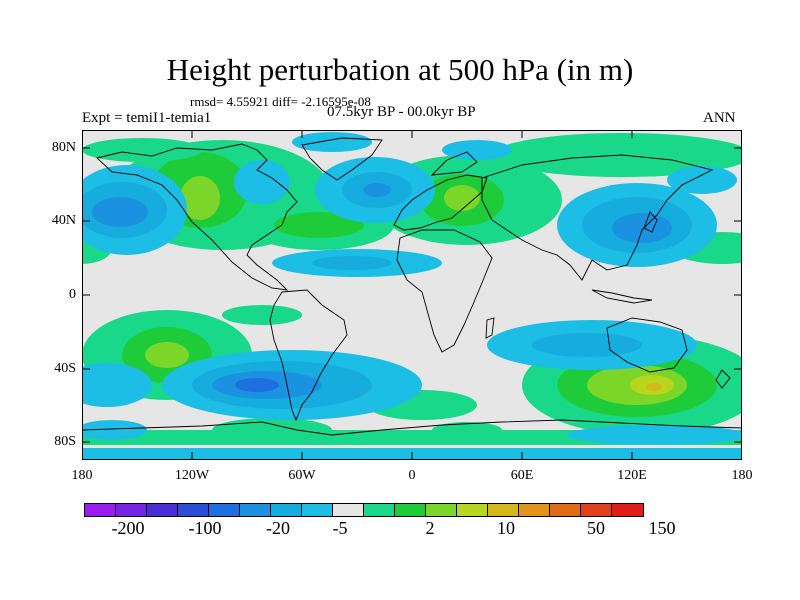 This screenshot has height=600, width=800. I want to click on x-tick-120e: 120E, so click(632, 475).